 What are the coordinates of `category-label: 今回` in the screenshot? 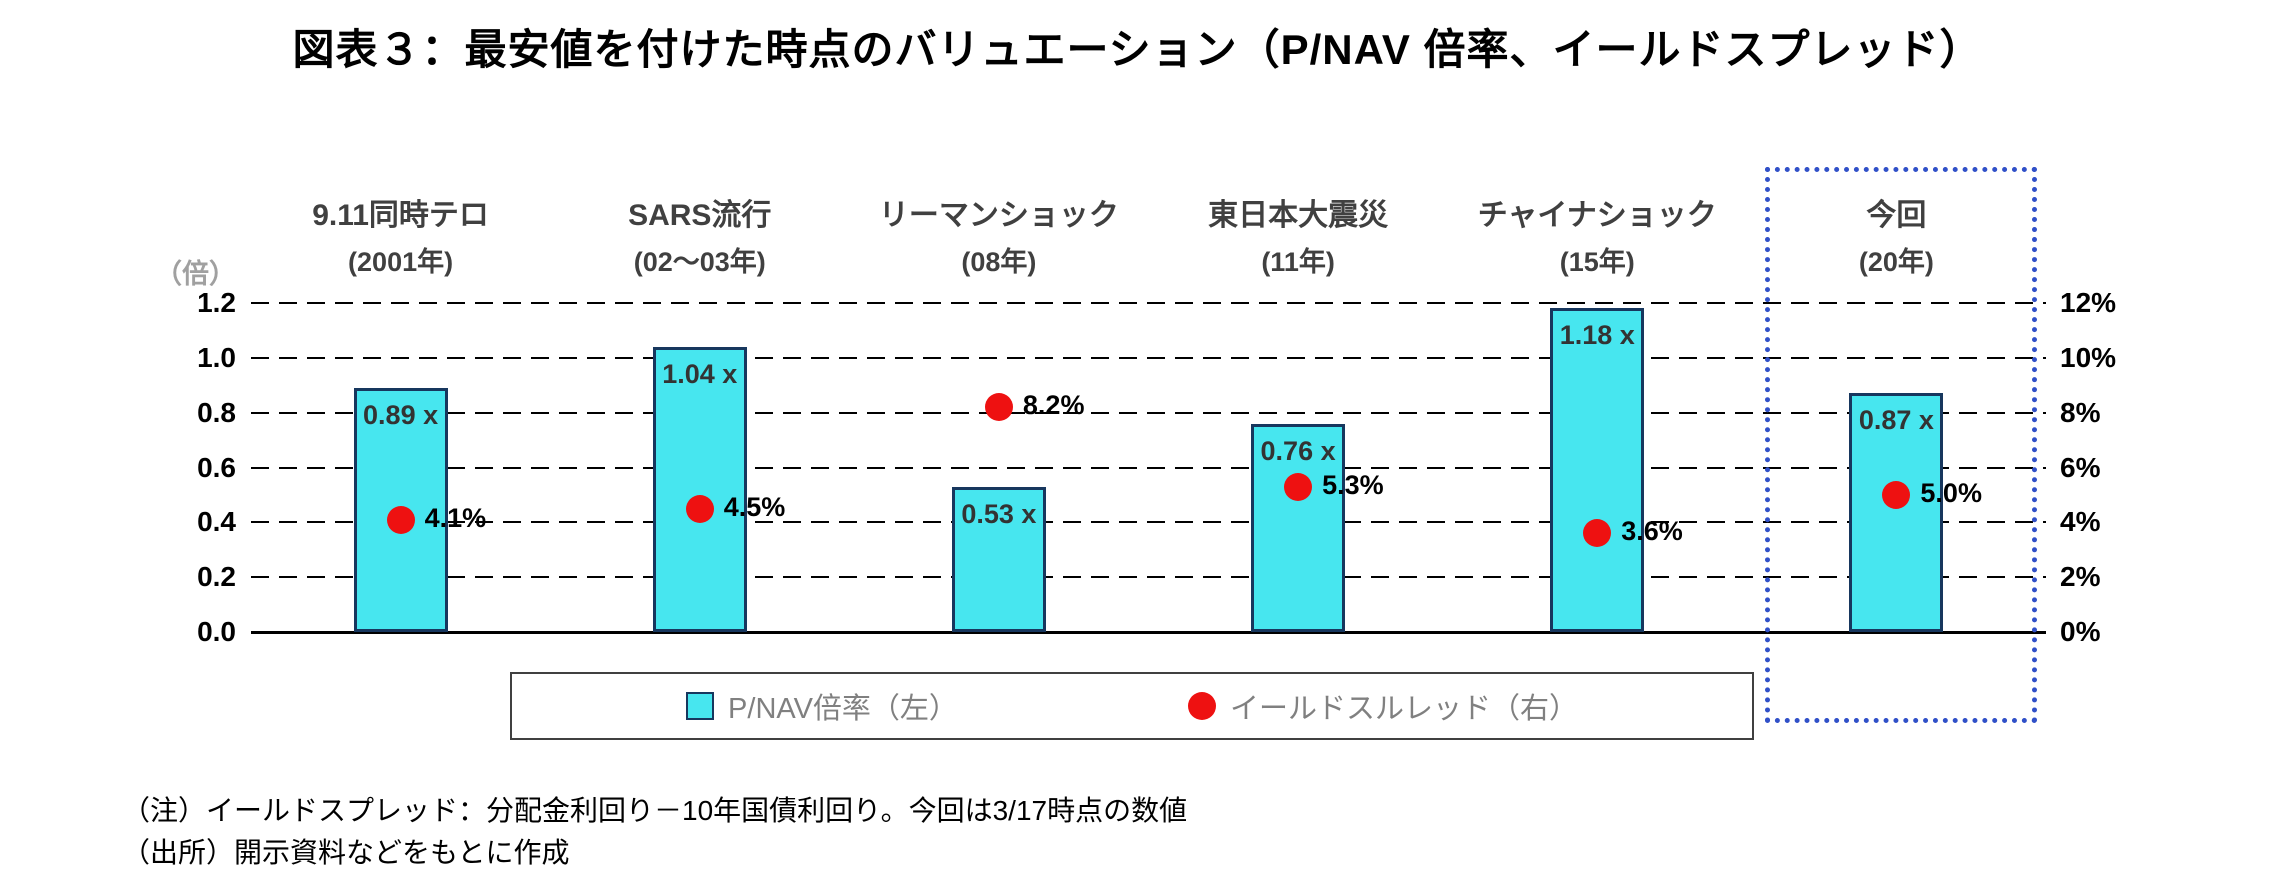 It's located at (1896, 215).